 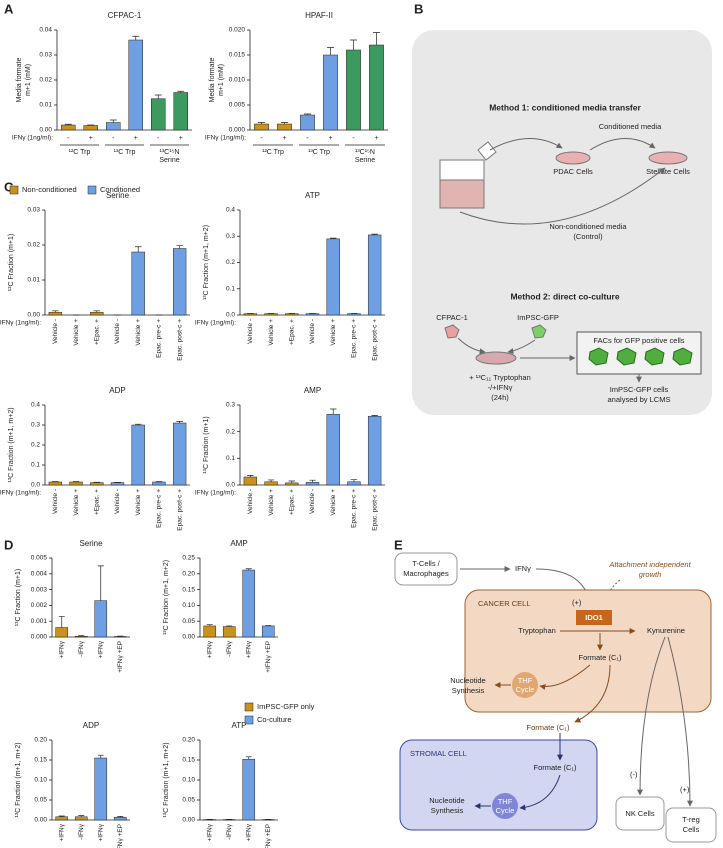 What do you see at coordinates (447, 810) in the screenshot?
I see `label: Synthesis` at bounding box center [447, 810].